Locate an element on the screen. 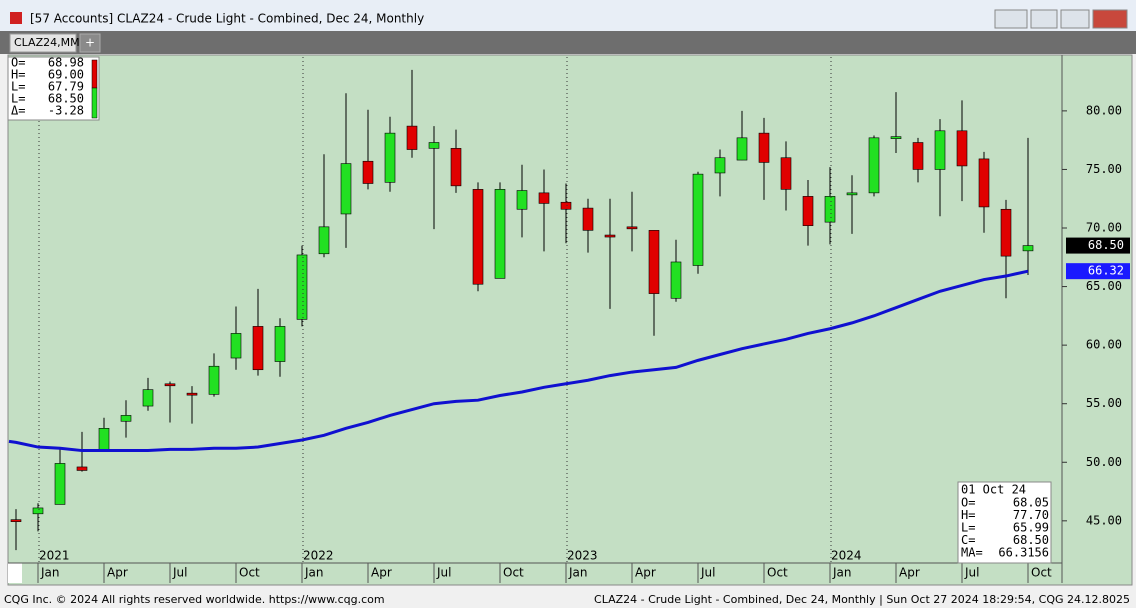  panel-key: O= is located at coordinates (18, 63).